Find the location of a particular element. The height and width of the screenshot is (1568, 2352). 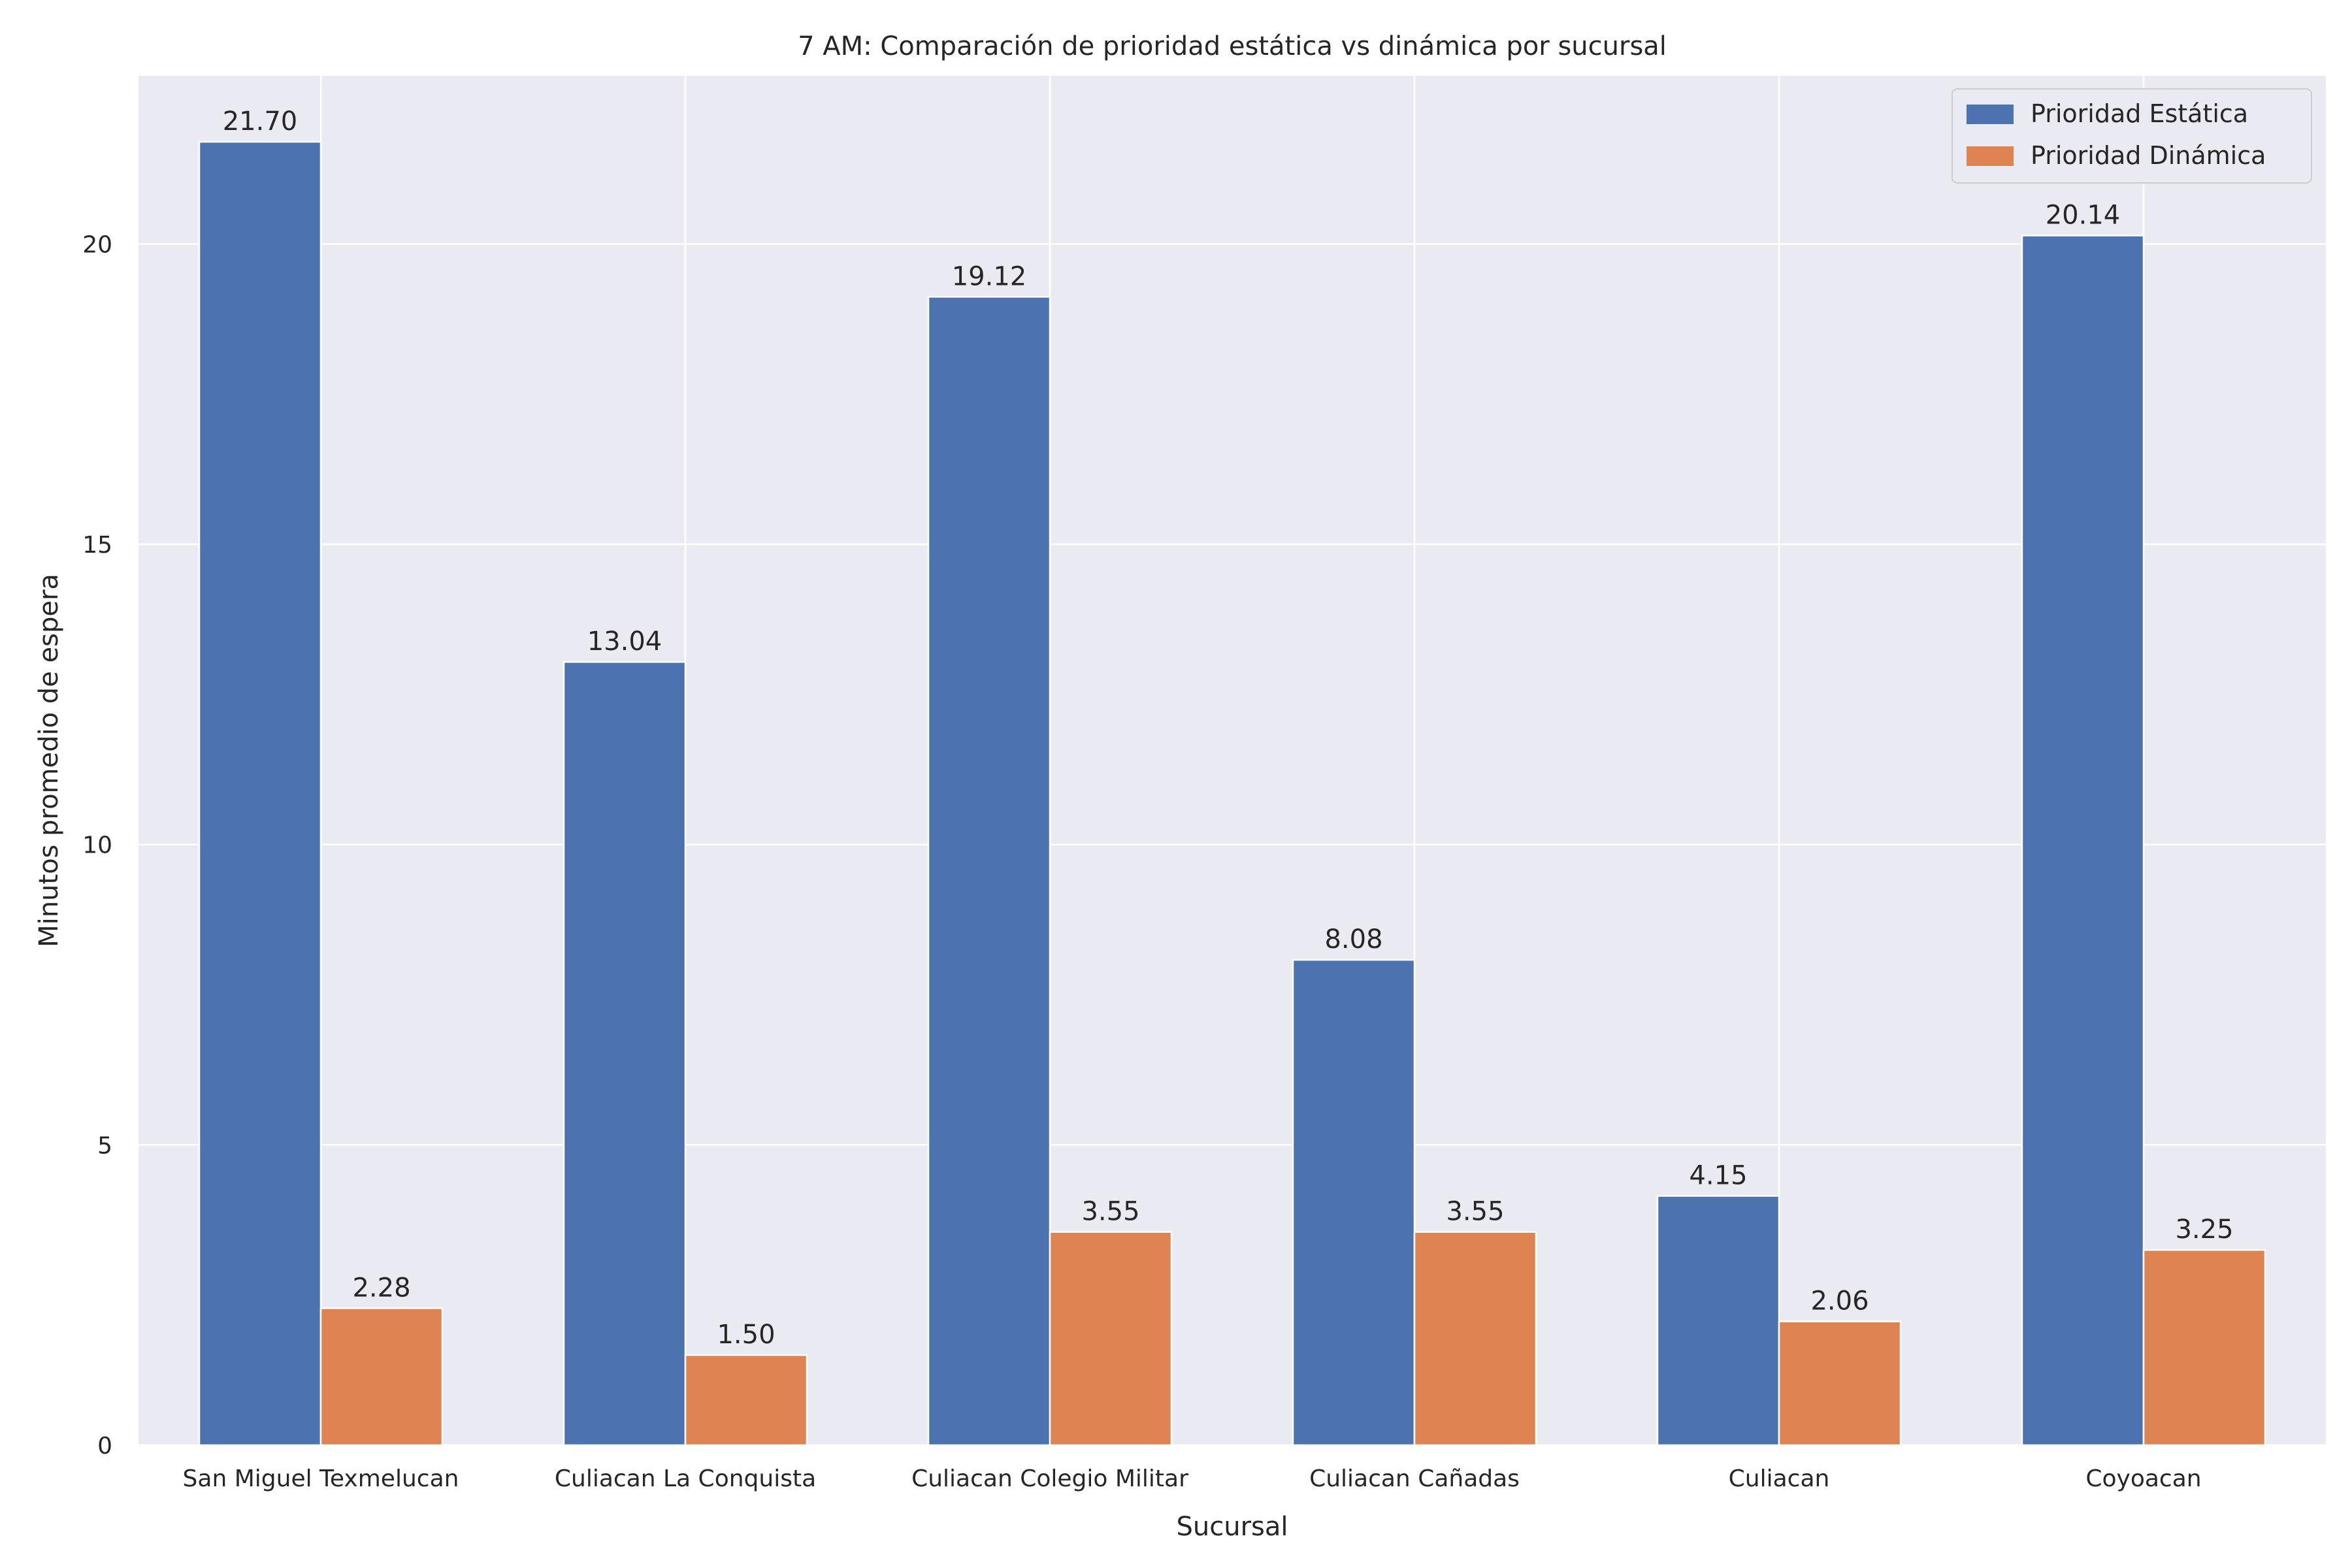

legend-box is located at coordinates (2132, 136).